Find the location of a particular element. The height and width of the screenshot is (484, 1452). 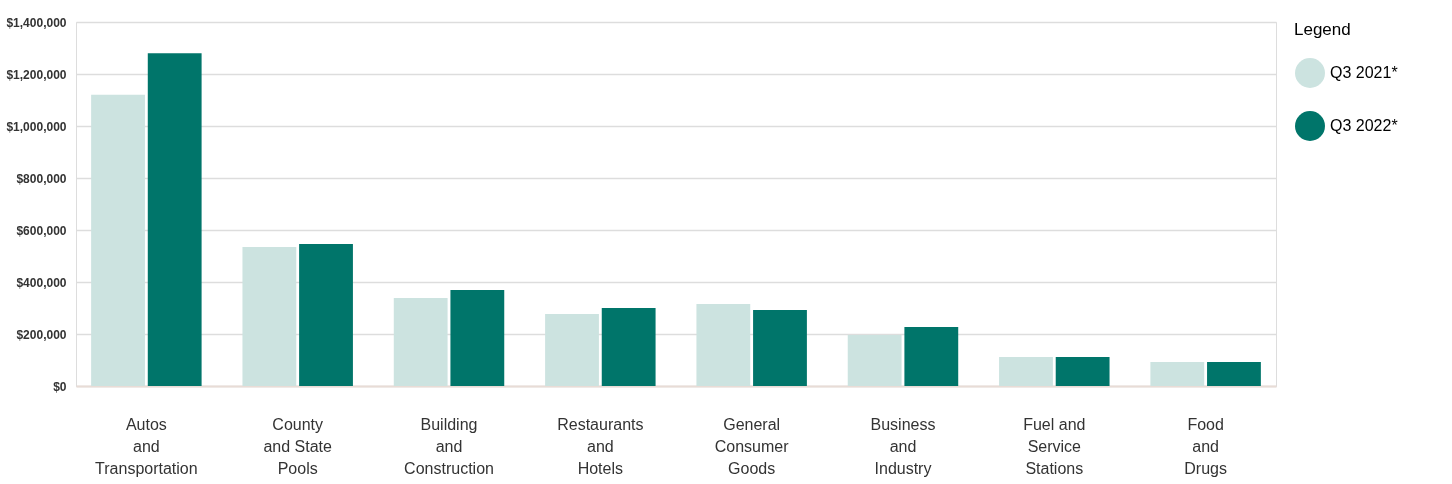

legend-label: Q3 2022* is located at coordinates (1364, 125).